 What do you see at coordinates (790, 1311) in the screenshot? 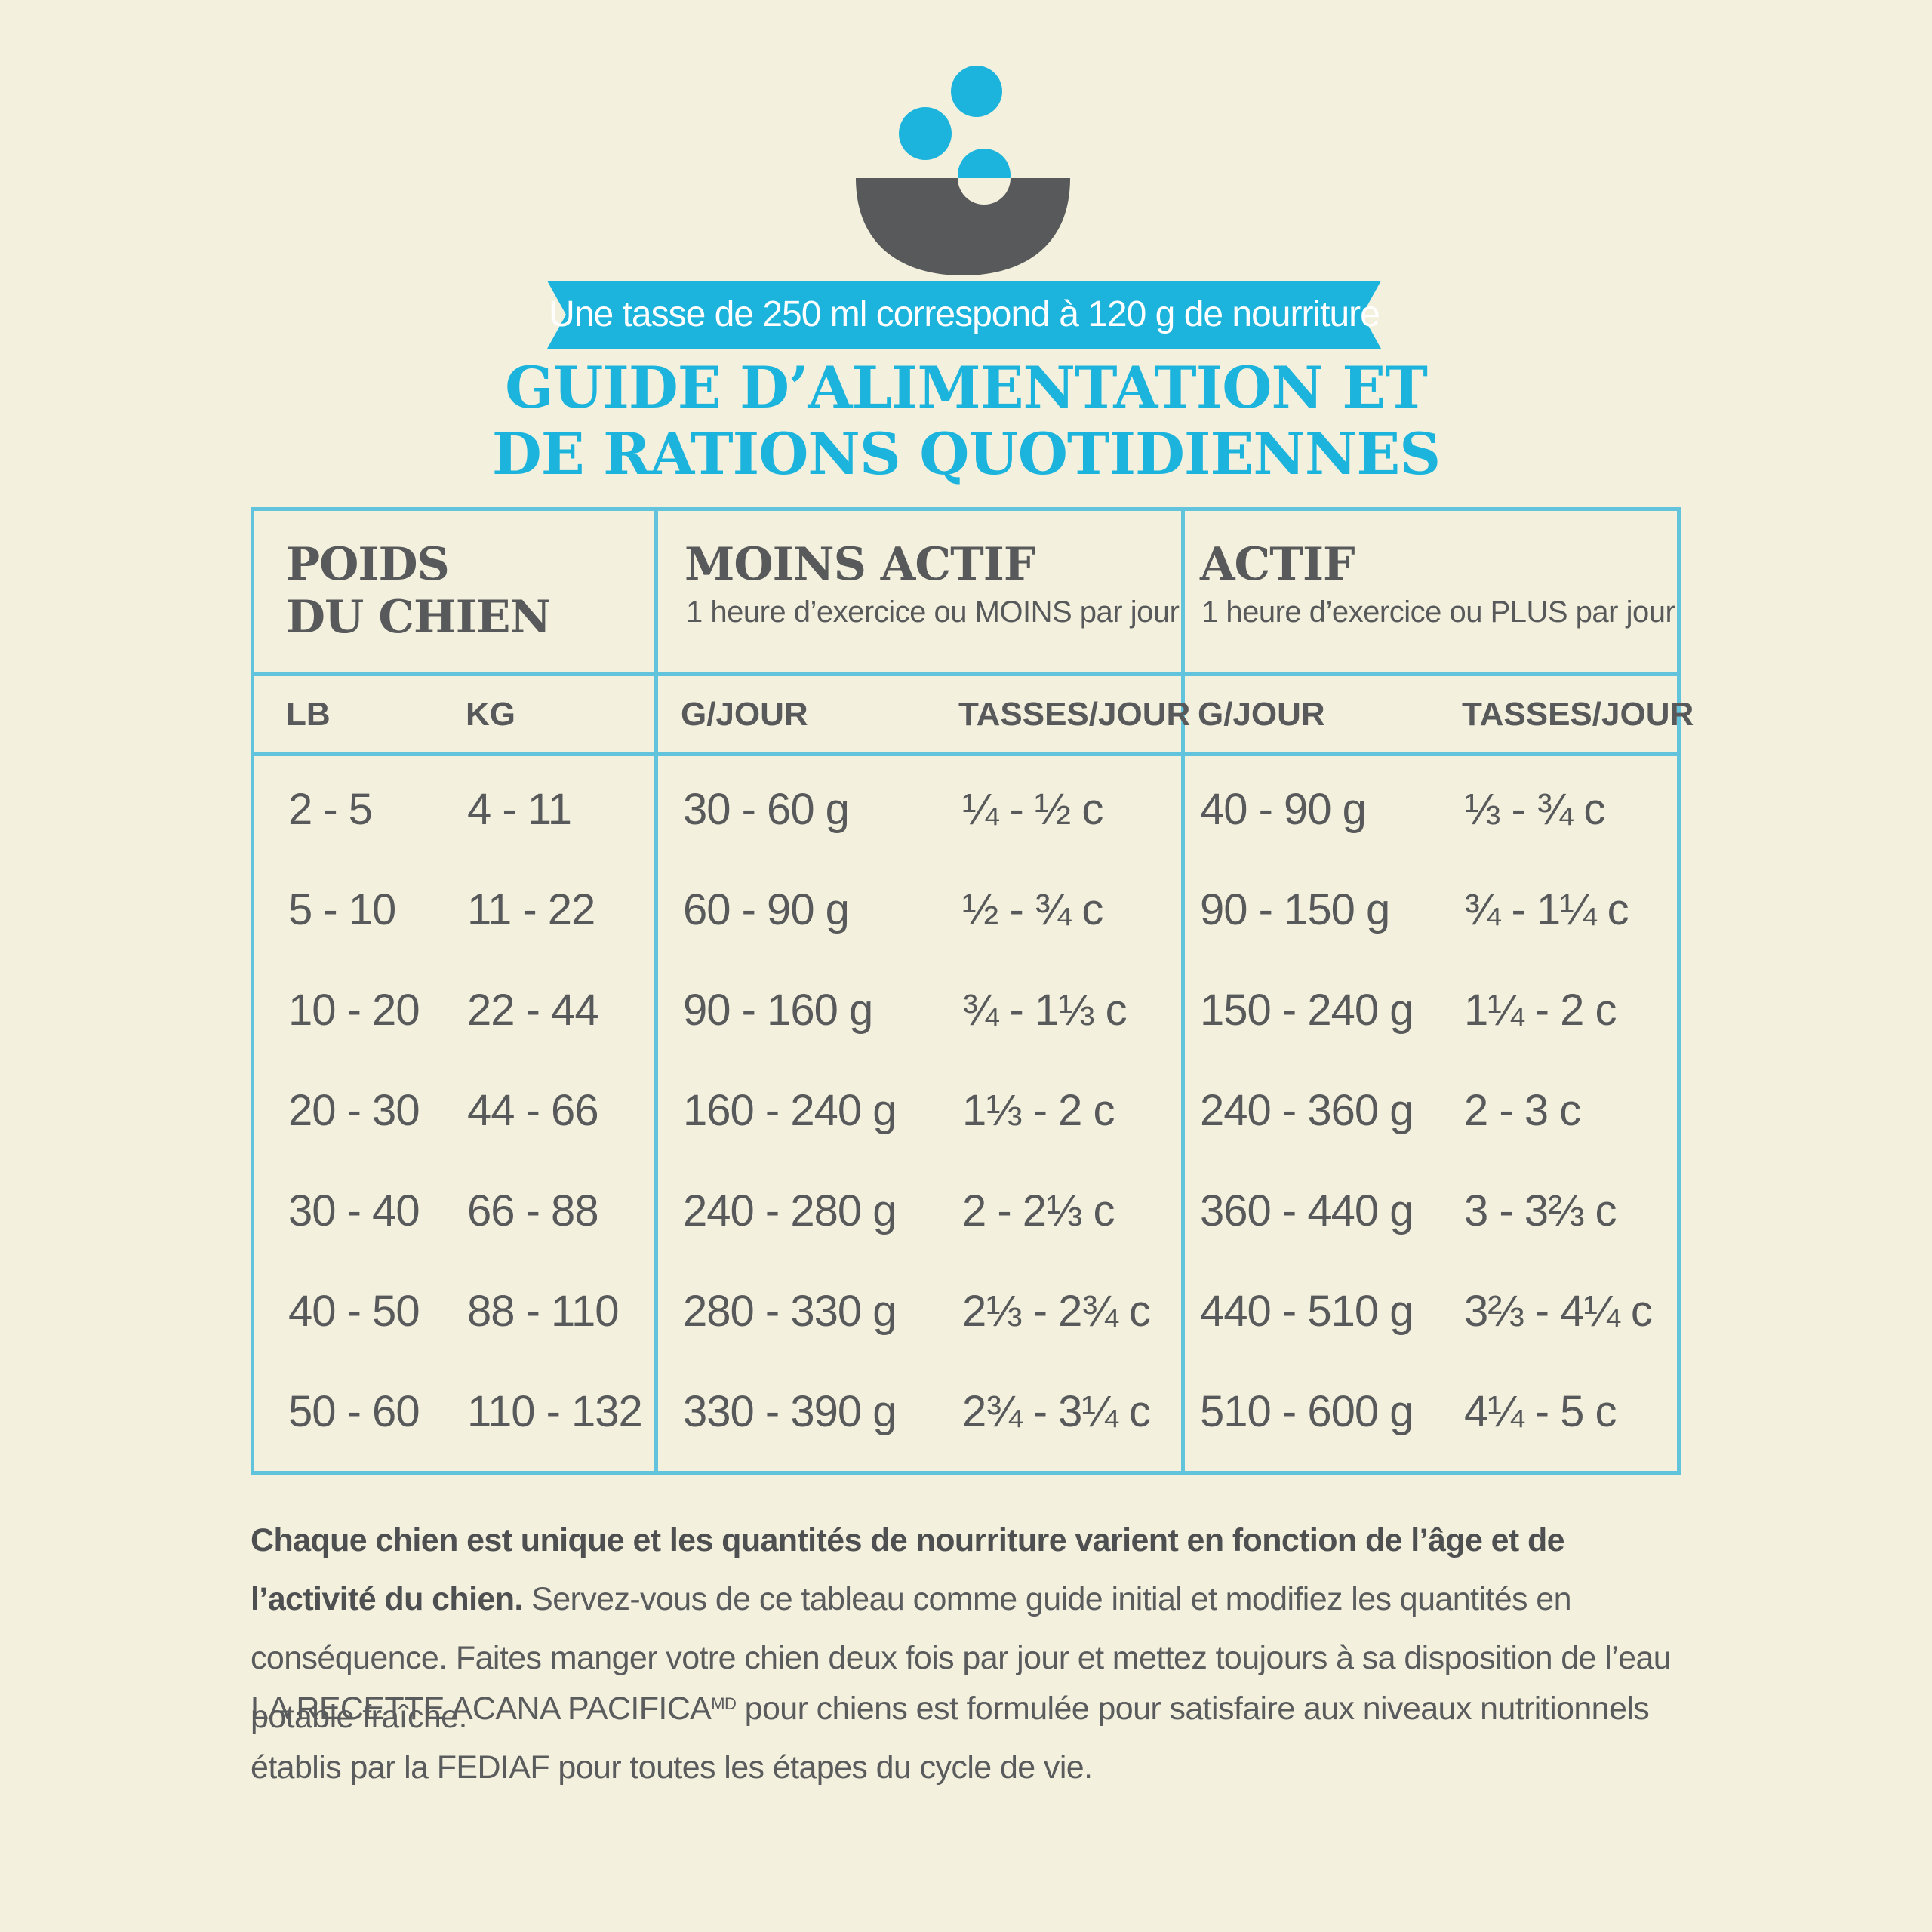
I see `cell-less-active-grams: 280 - 330 g` at bounding box center [790, 1311].